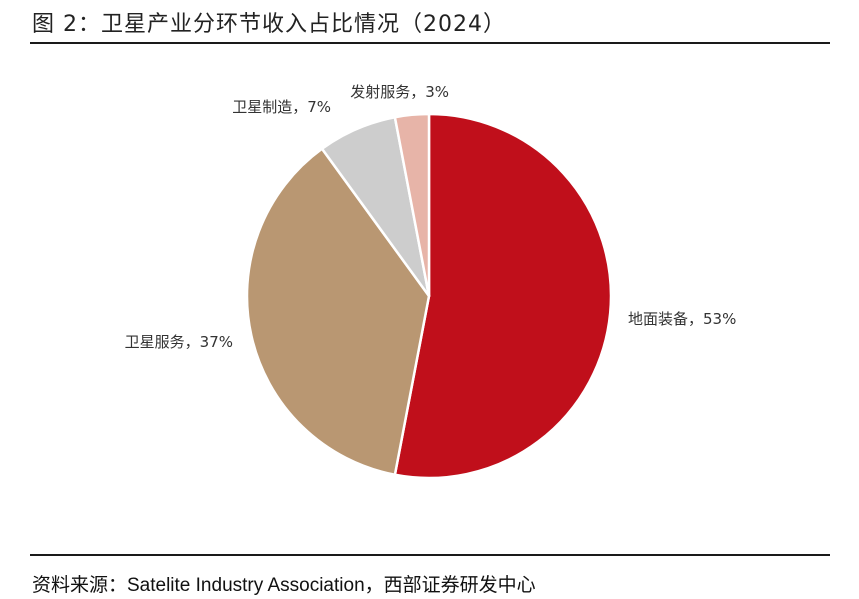  Describe the element at coordinates (281, 107) in the screenshot. I see `slice-label-3: 卫星制造，7%` at that location.